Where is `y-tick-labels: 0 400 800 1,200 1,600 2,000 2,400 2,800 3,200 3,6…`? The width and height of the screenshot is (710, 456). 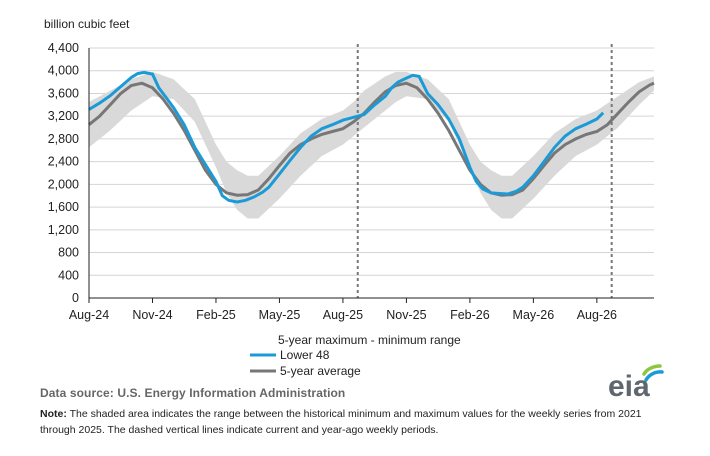
y-tick-labels: 0 400 800 1,200 1,600 2,000 2,400 2,800 3,200 3,6… is located at coordinates (63, 173).